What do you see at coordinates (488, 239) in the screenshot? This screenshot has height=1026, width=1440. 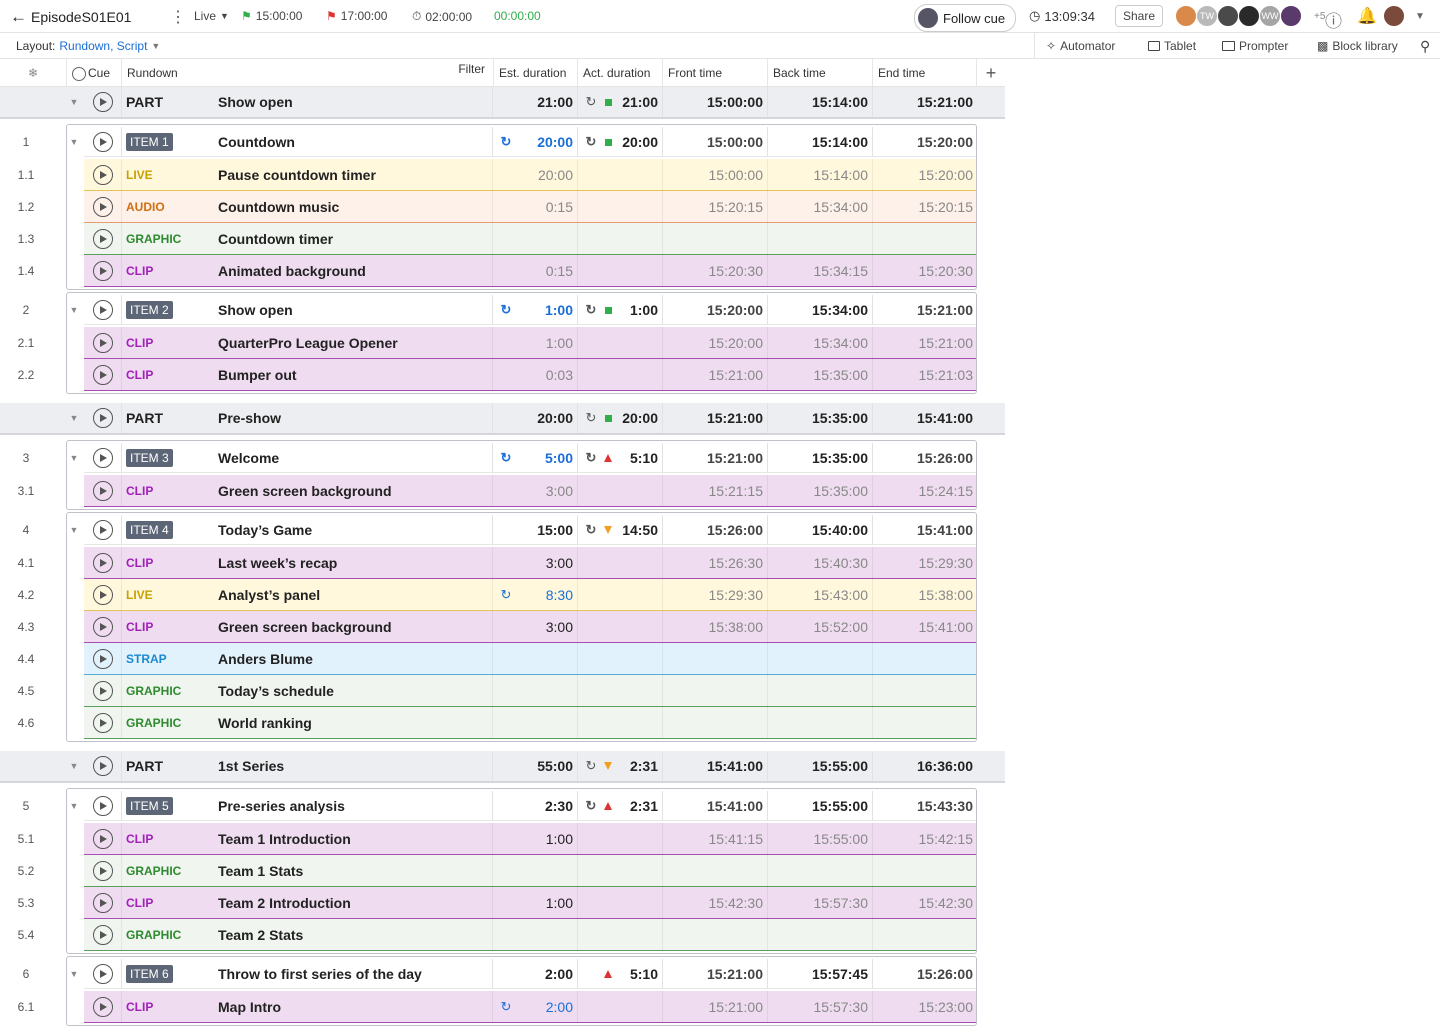 I see `cue-row: 1.3 GRAPHIC Countdown timer` at bounding box center [488, 239].